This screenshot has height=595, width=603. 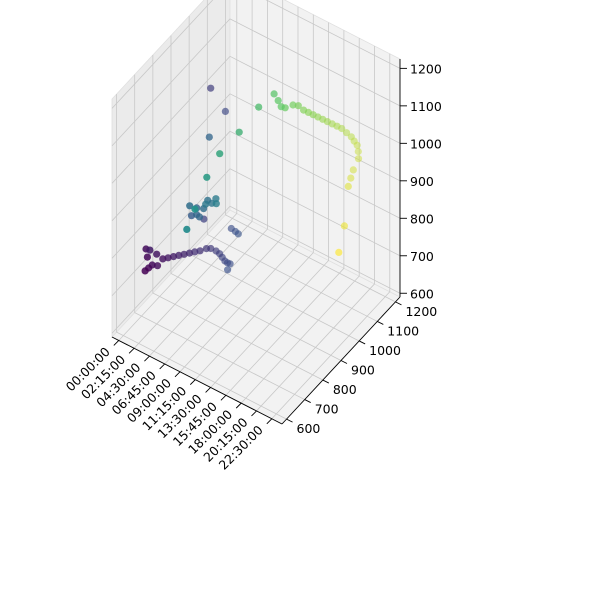 What do you see at coordinates (421, 311) in the screenshot?
I see `y-tick-label: 1200` at bounding box center [421, 311].